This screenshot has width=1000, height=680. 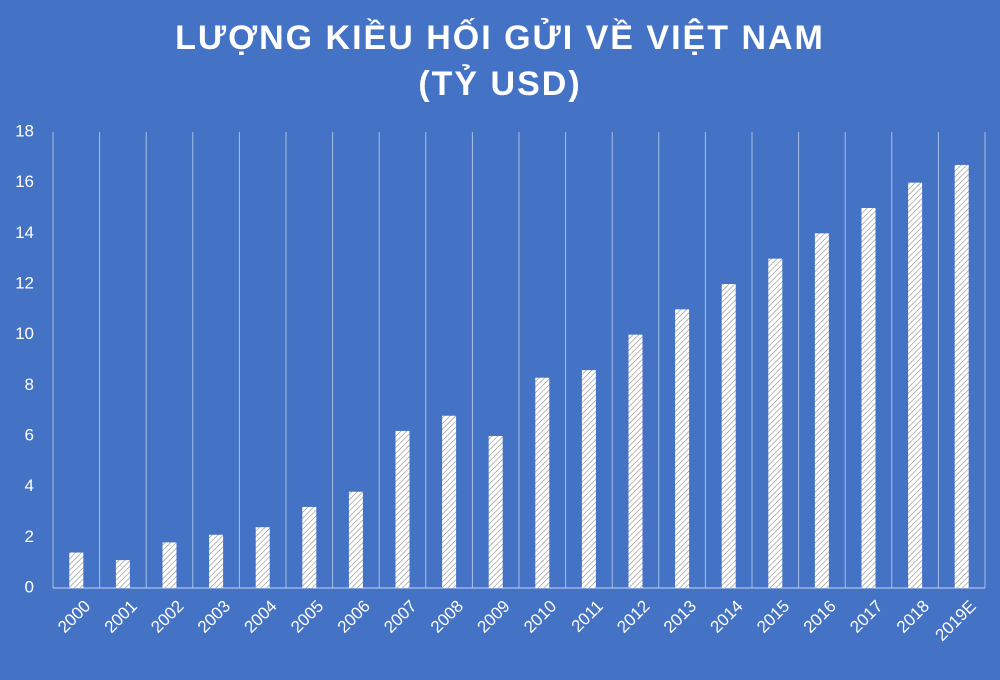 What do you see at coordinates (29, 536) in the screenshot?
I see `y-tick-label: 2` at bounding box center [29, 536].